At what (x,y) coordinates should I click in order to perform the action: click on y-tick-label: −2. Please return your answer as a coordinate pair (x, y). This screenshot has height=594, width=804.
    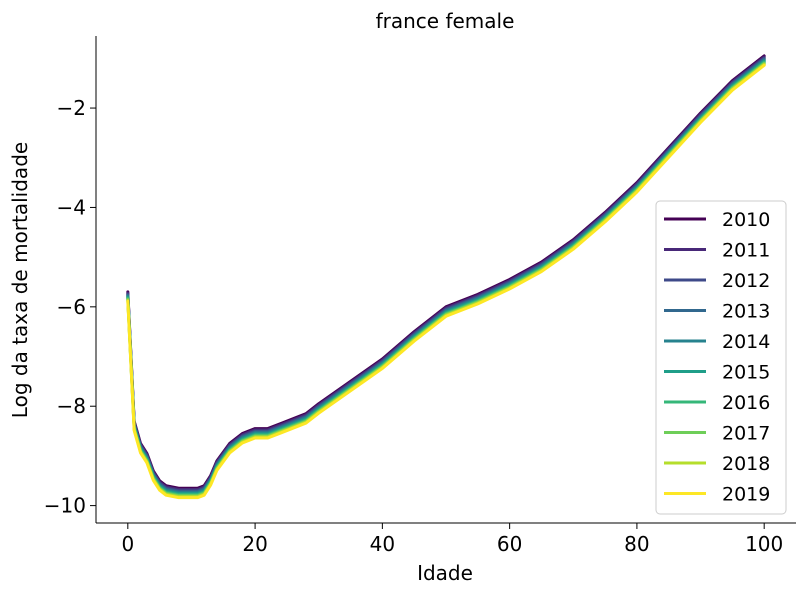
    Looking at the image, I should click on (71, 108).